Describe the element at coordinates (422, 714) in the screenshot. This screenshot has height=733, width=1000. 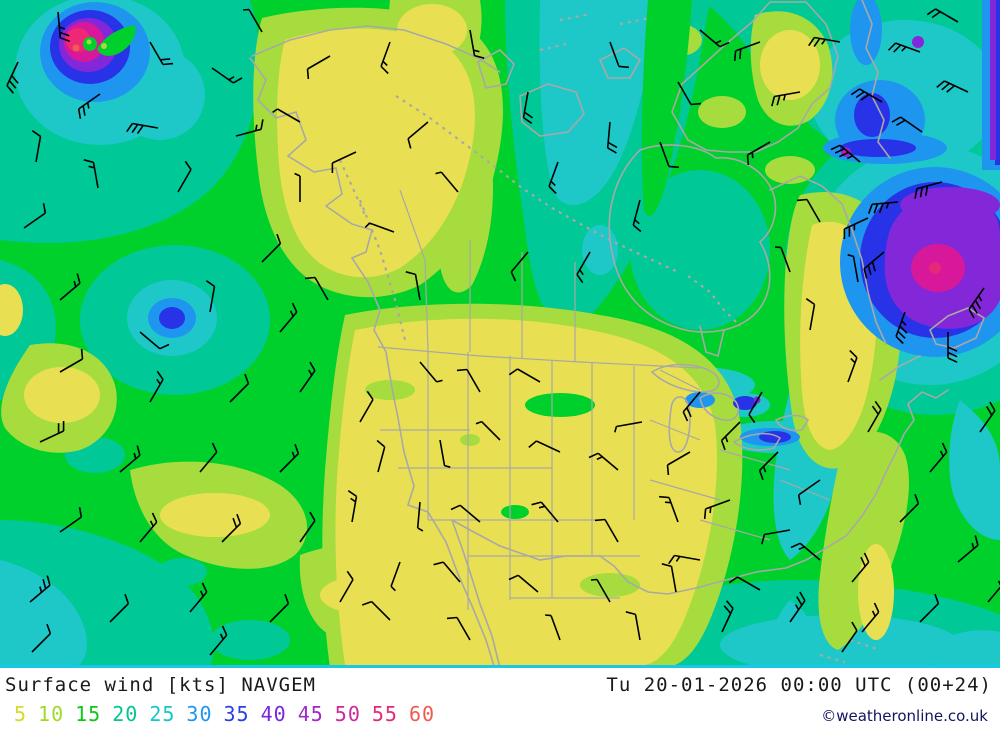
I see `legend-value-60: 60` at that location.